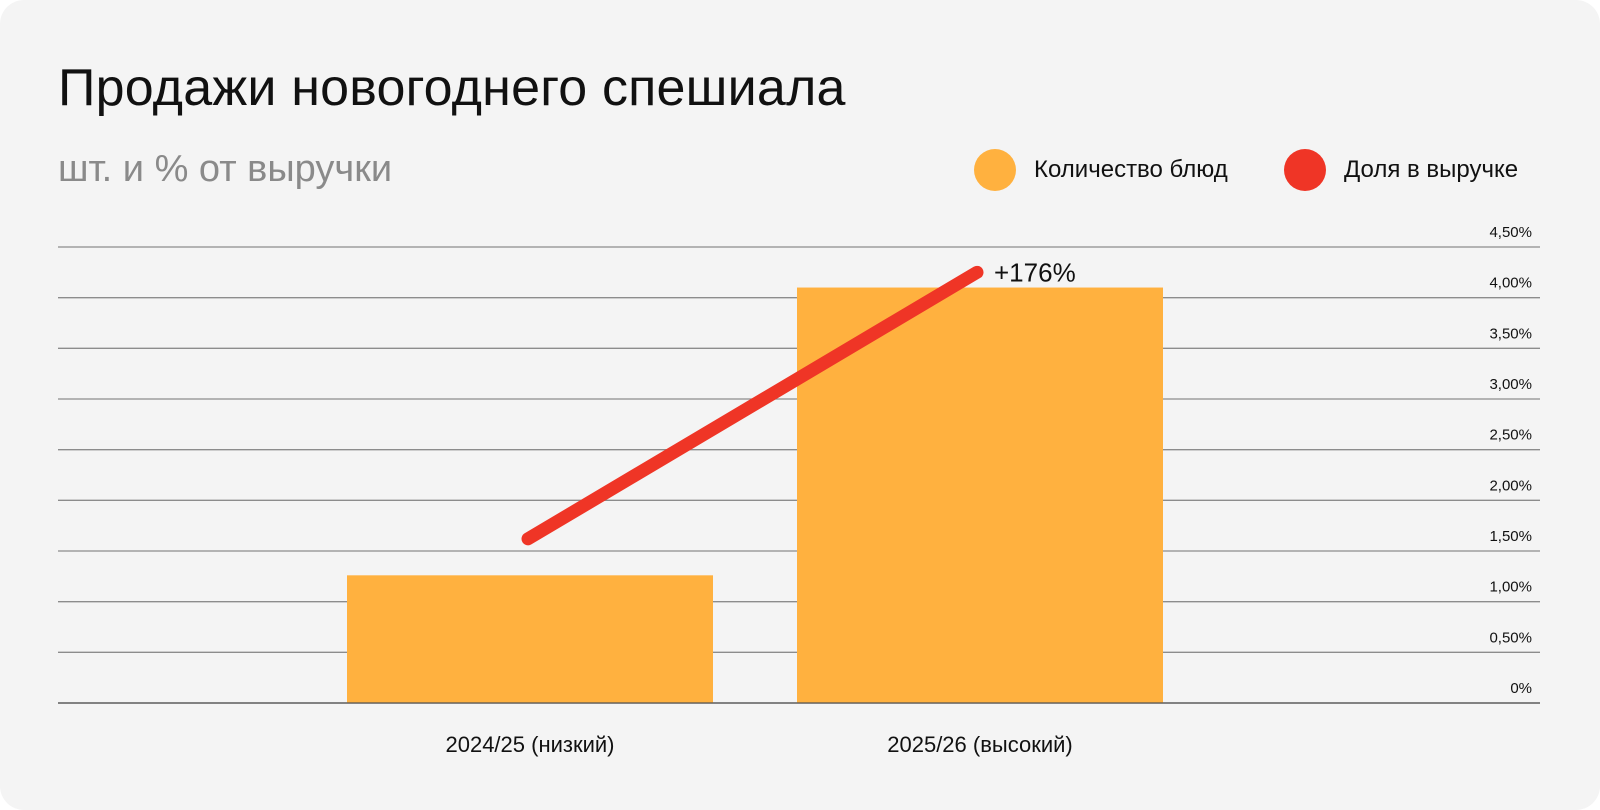 Image resolution: width=1600 pixels, height=810 pixels. I want to click on chart-title: Продажи новогоднего спешиала, so click(452, 88).